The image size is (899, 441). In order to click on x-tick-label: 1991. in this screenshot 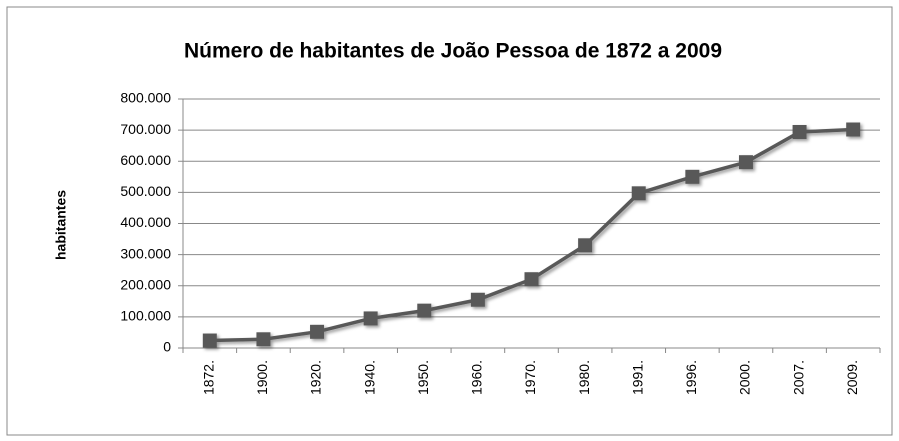, I will do `click(637, 377)`.